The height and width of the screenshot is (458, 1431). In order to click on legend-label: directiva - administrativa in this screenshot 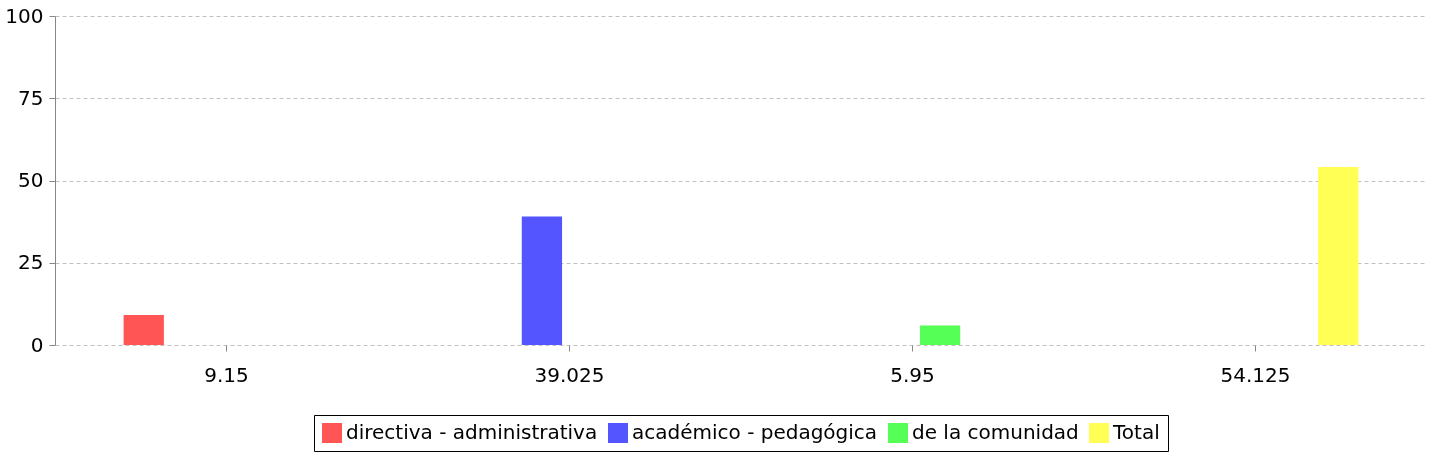, I will do `click(472, 432)`.